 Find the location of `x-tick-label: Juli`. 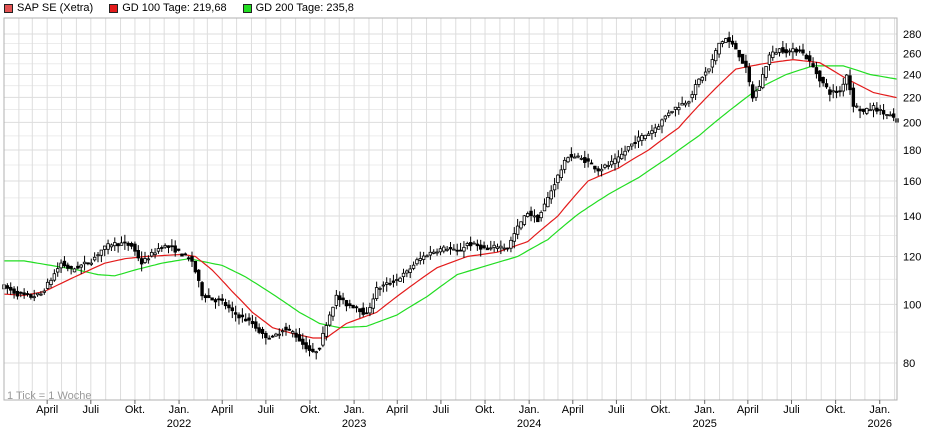

x-tick-label: Juli is located at coordinates (791, 410).